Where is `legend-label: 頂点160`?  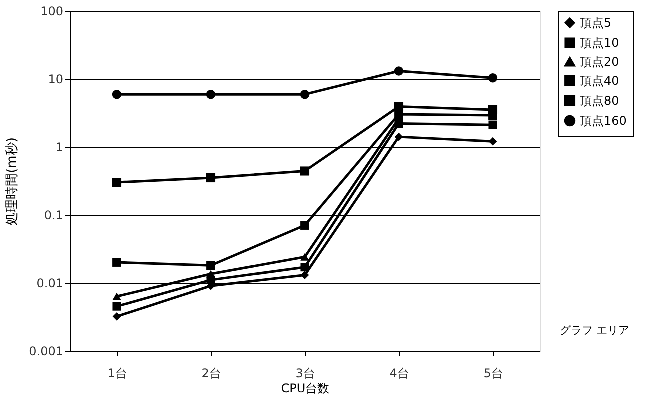
legend-label: 頂点160 is located at coordinates (603, 121).